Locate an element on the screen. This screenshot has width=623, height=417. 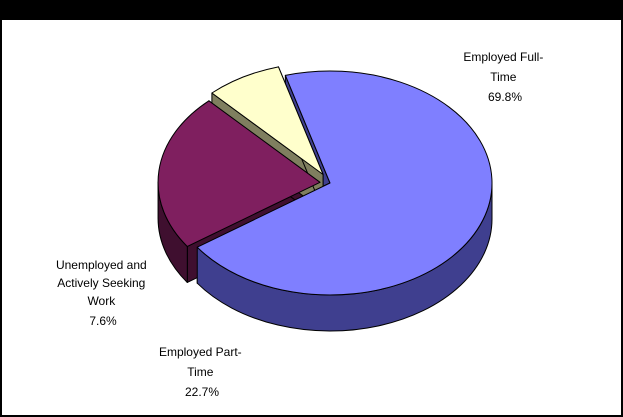
slice-label-full-time-line-2: Time is located at coordinates (503, 77).